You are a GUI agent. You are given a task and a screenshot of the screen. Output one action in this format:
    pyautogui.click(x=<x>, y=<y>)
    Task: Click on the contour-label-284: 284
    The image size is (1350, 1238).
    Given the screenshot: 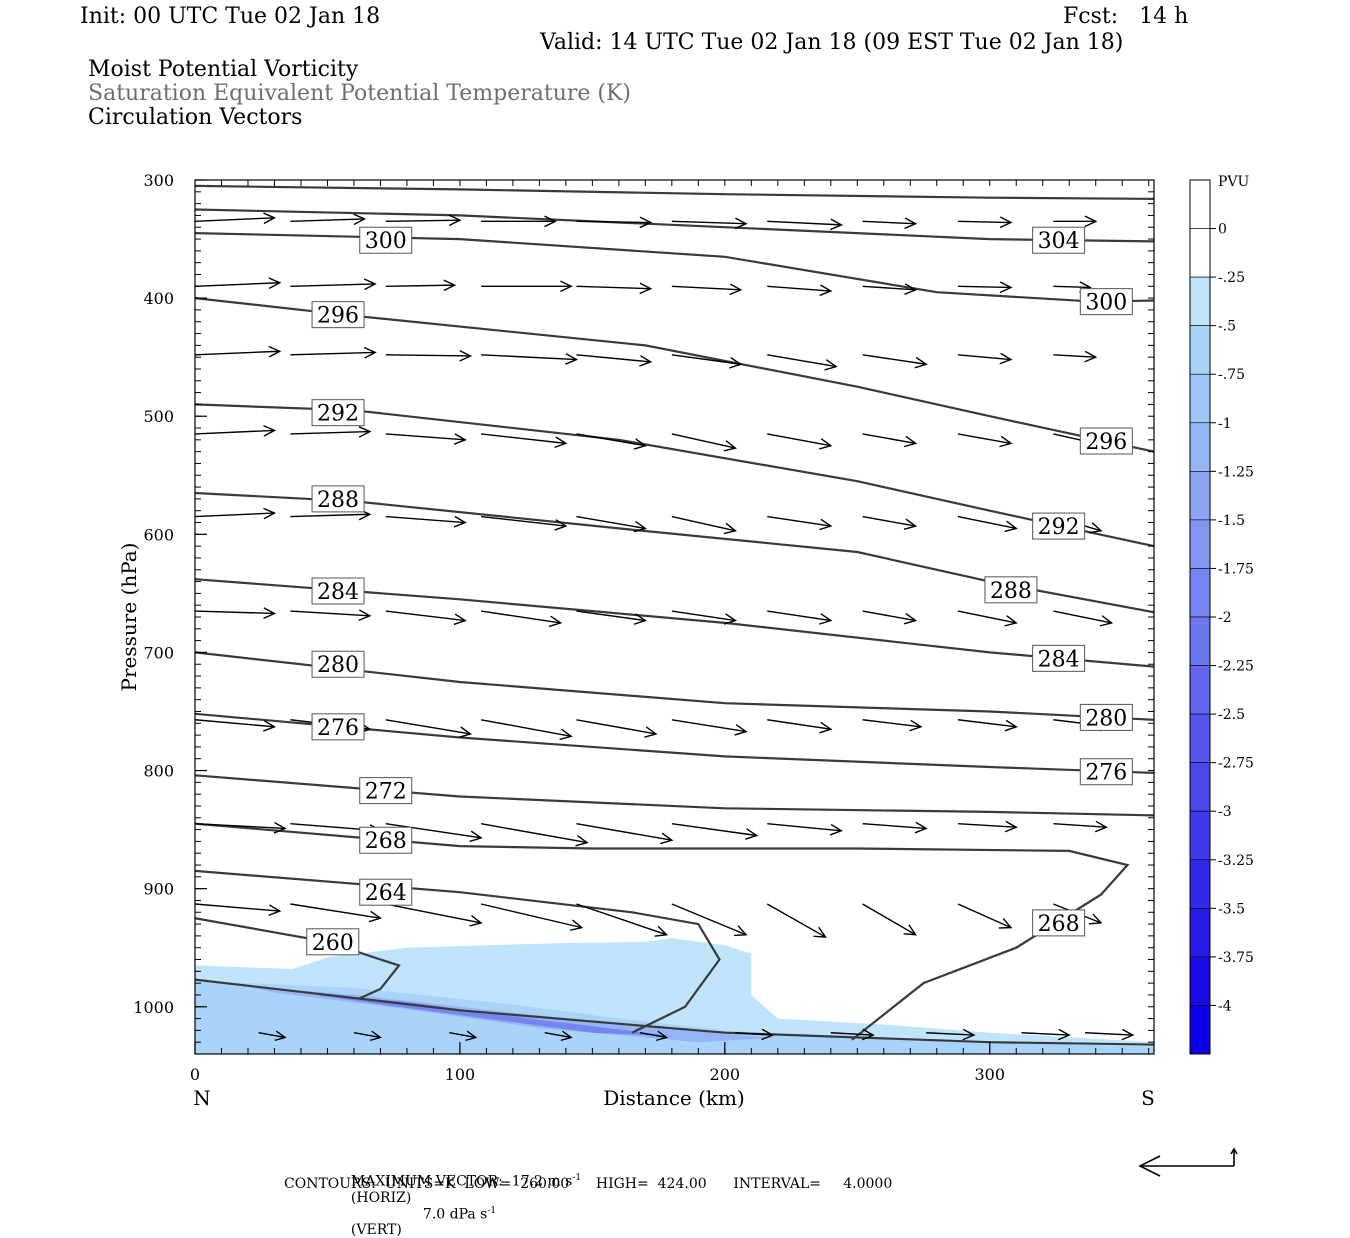 What is the action you would take?
    pyautogui.click(x=338, y=592)
    